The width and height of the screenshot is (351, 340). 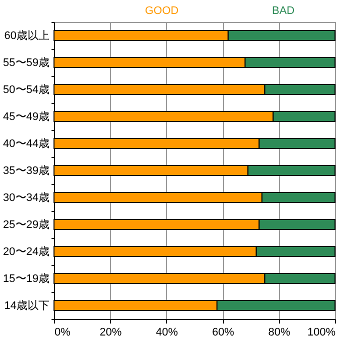 What do you see at coordinates (26, 224) in the screenshot?
I see `y-tick-label: 25〜29歳` at bounding box center [26, 224].